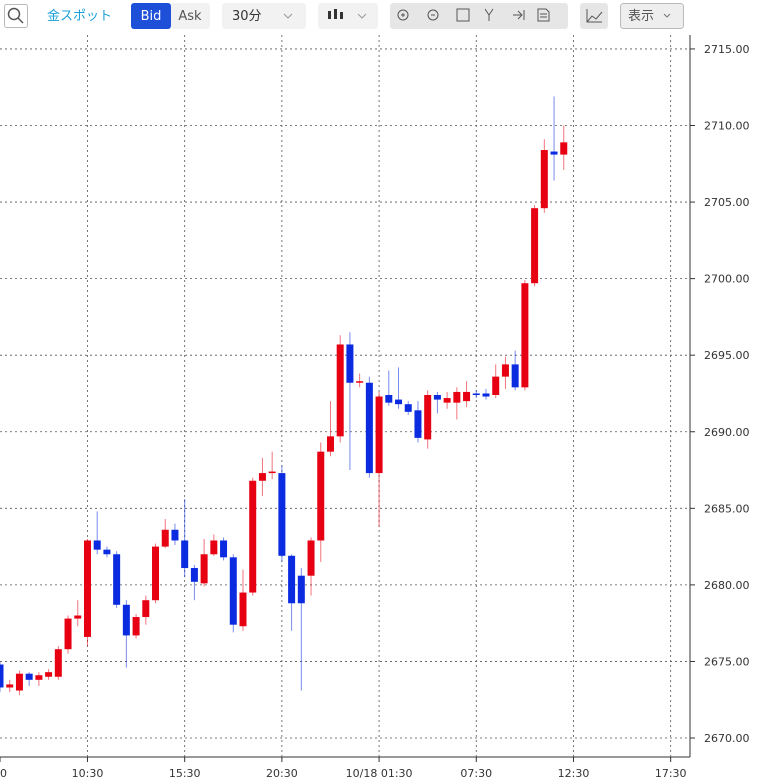 The height and width of the screenshot is (783, 768). Describe the element at coordinates (264, 16) in the screenshot. I see `interval-dropdown` at that location.